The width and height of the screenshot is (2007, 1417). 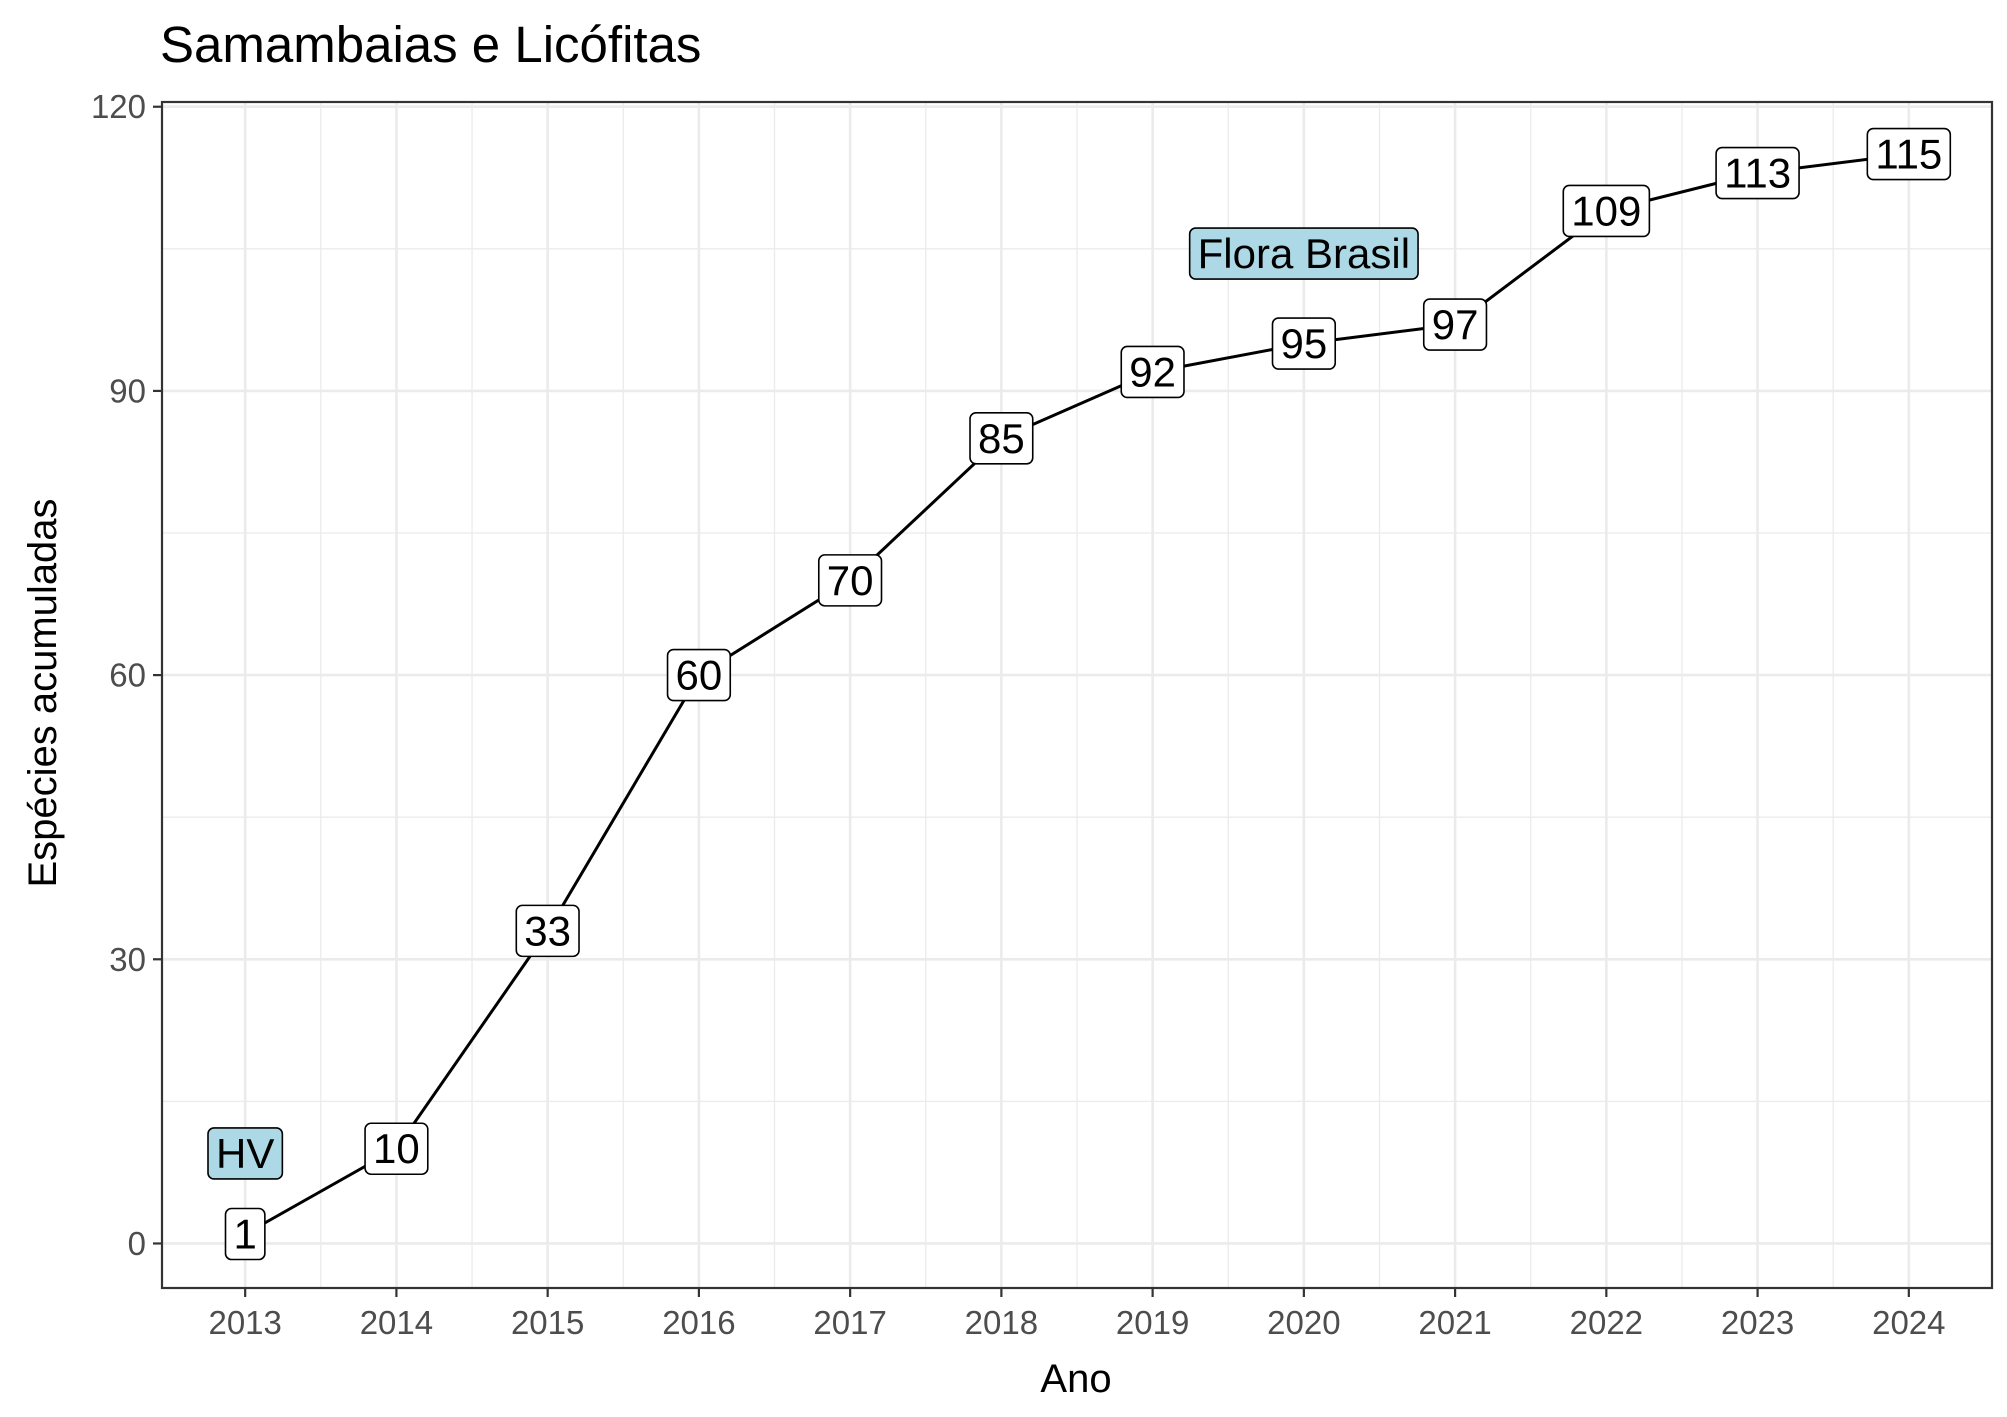 I want to click on data-label: 1, so click(x=245, y=1234).